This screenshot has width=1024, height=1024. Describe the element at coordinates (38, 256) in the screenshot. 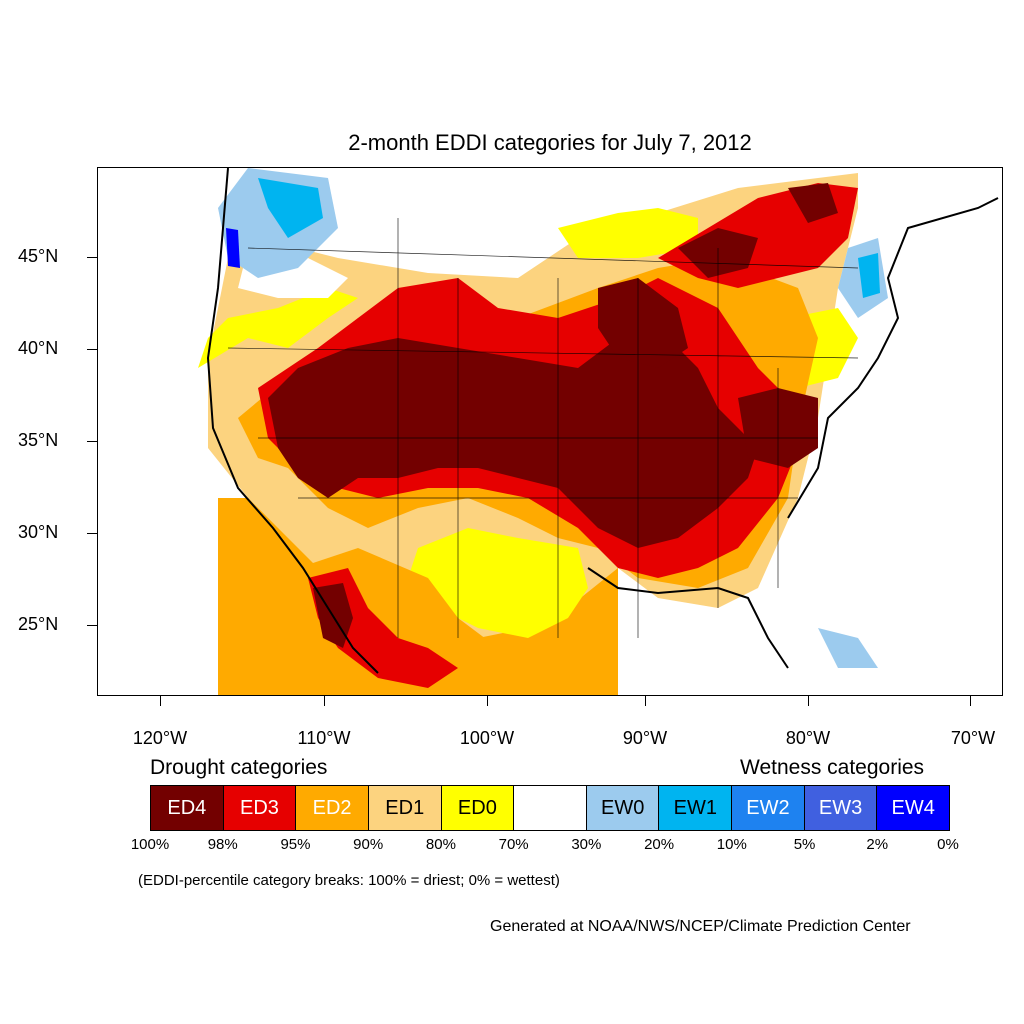

I see `lat-label-45: 45°N` at that location.